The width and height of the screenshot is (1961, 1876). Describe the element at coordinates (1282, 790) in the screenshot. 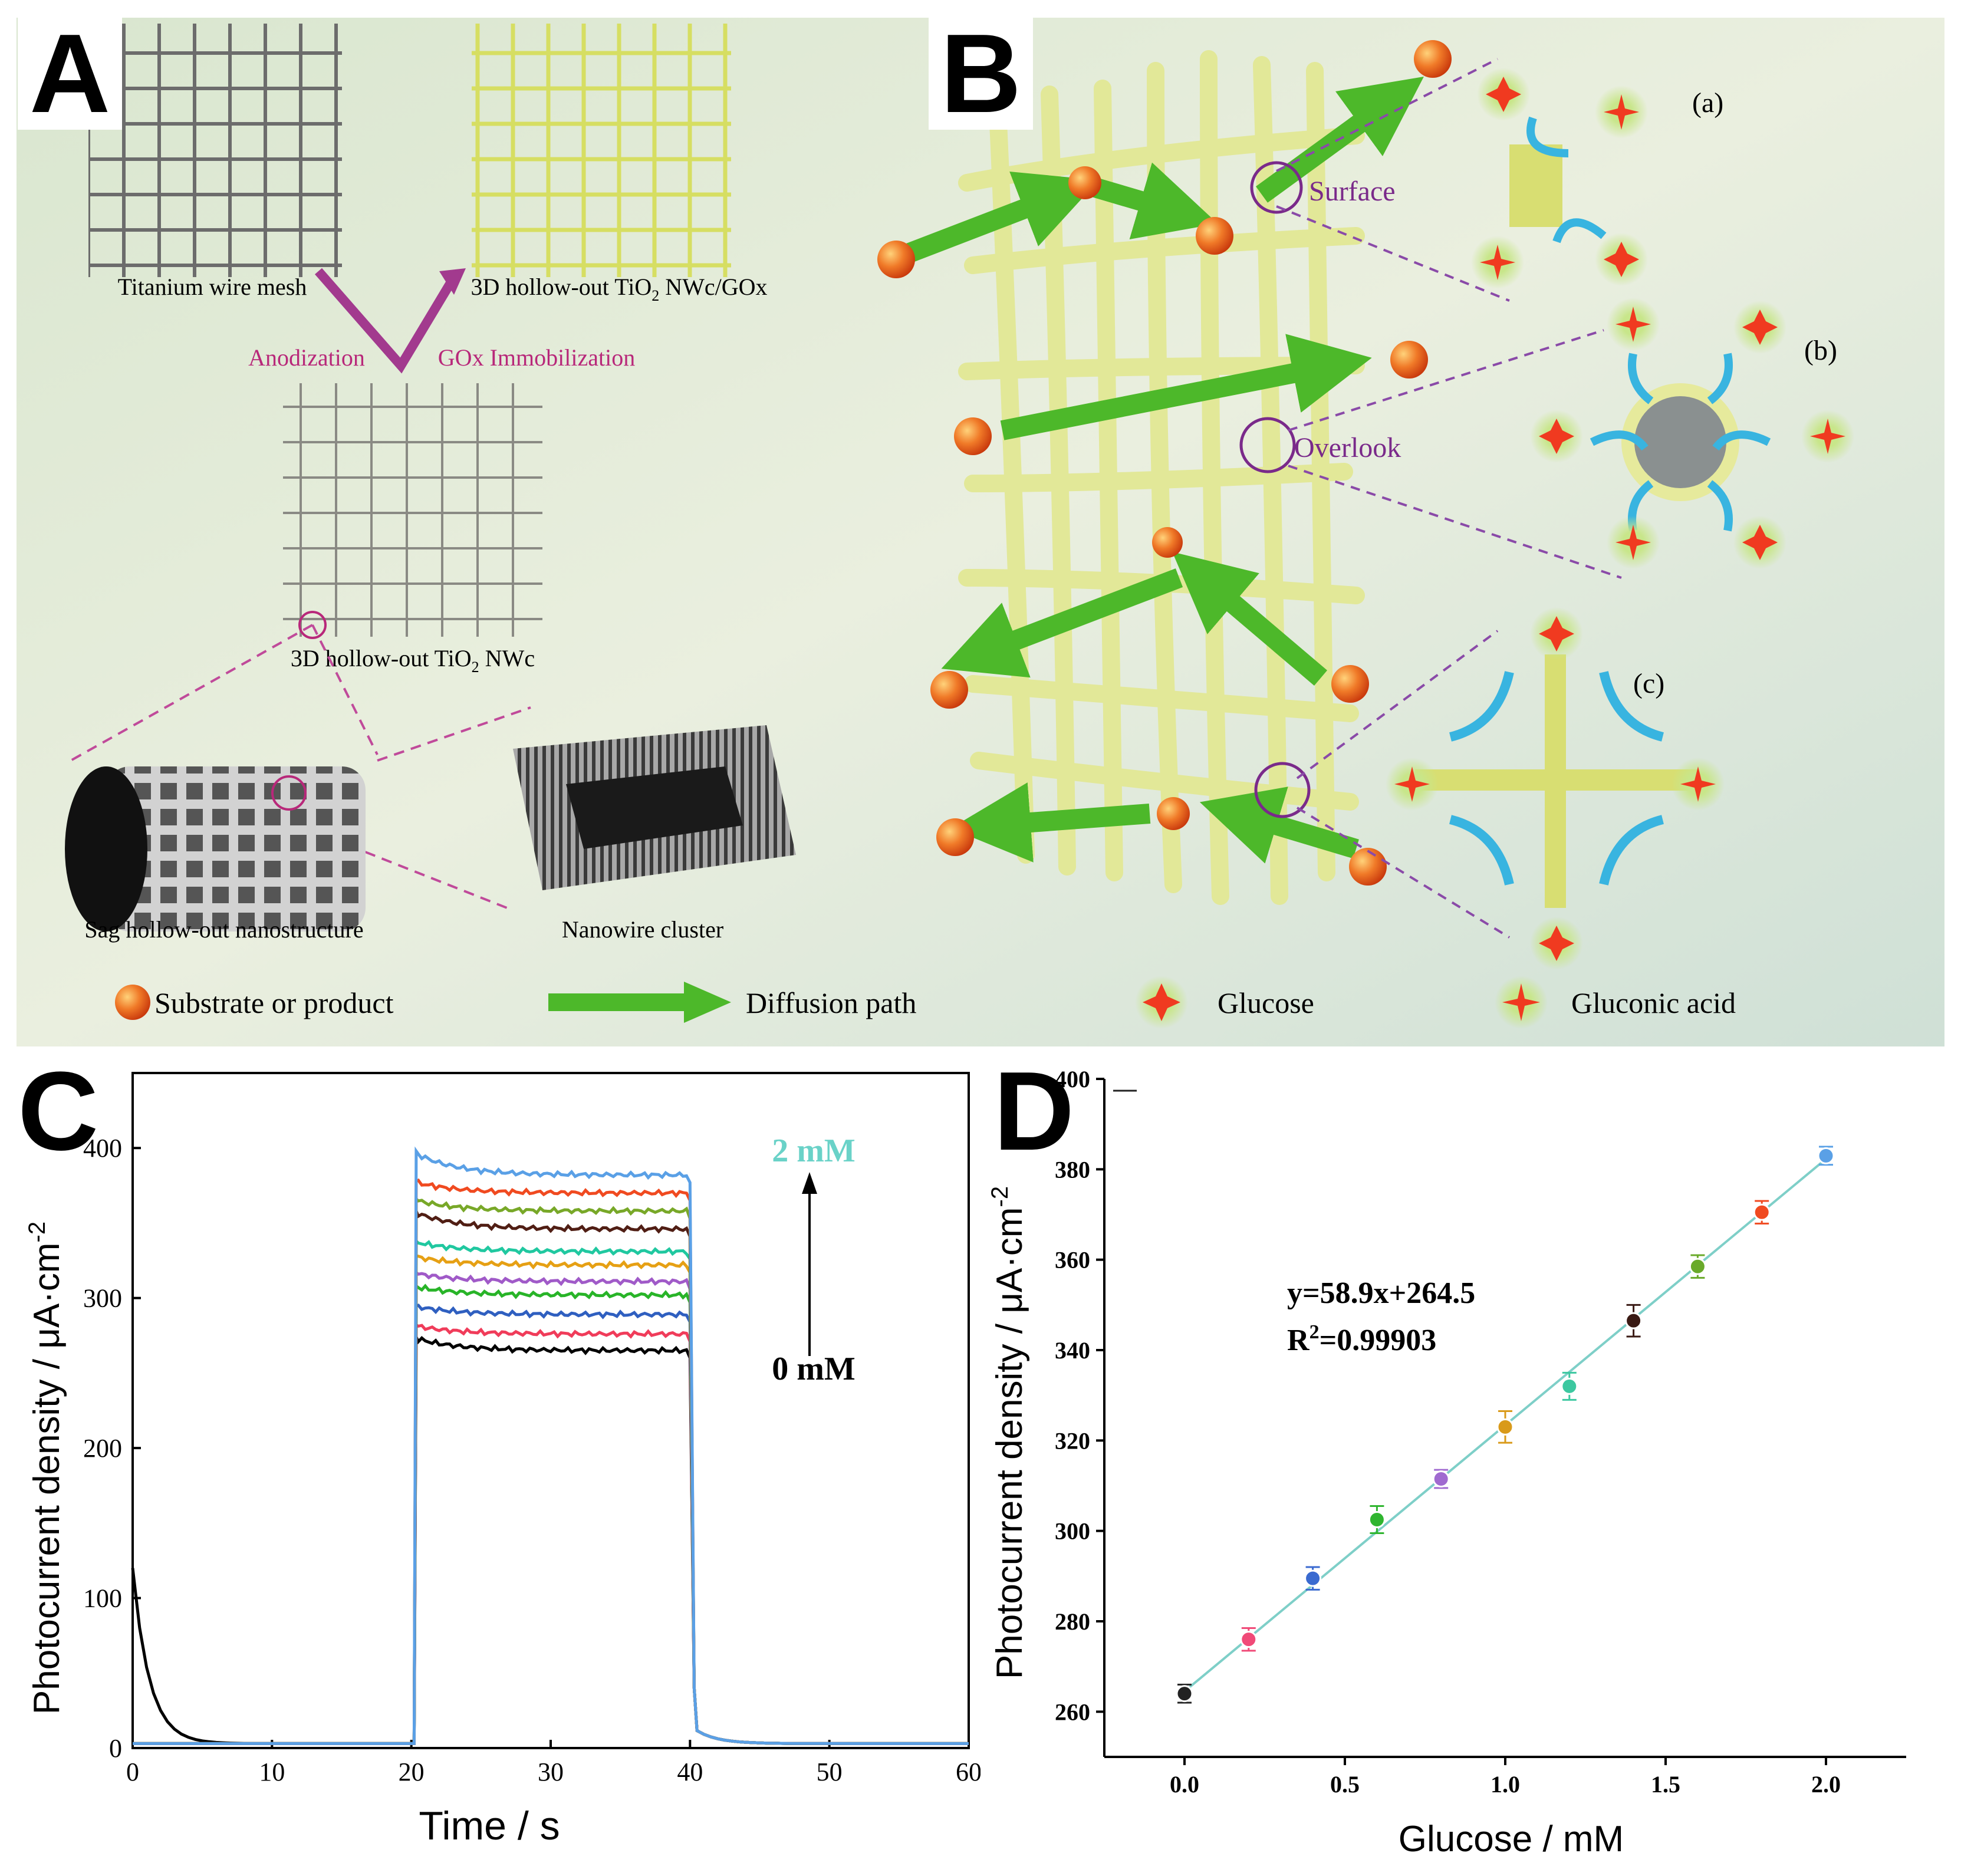

I see `cross-zoom-circle-icon` at that location.